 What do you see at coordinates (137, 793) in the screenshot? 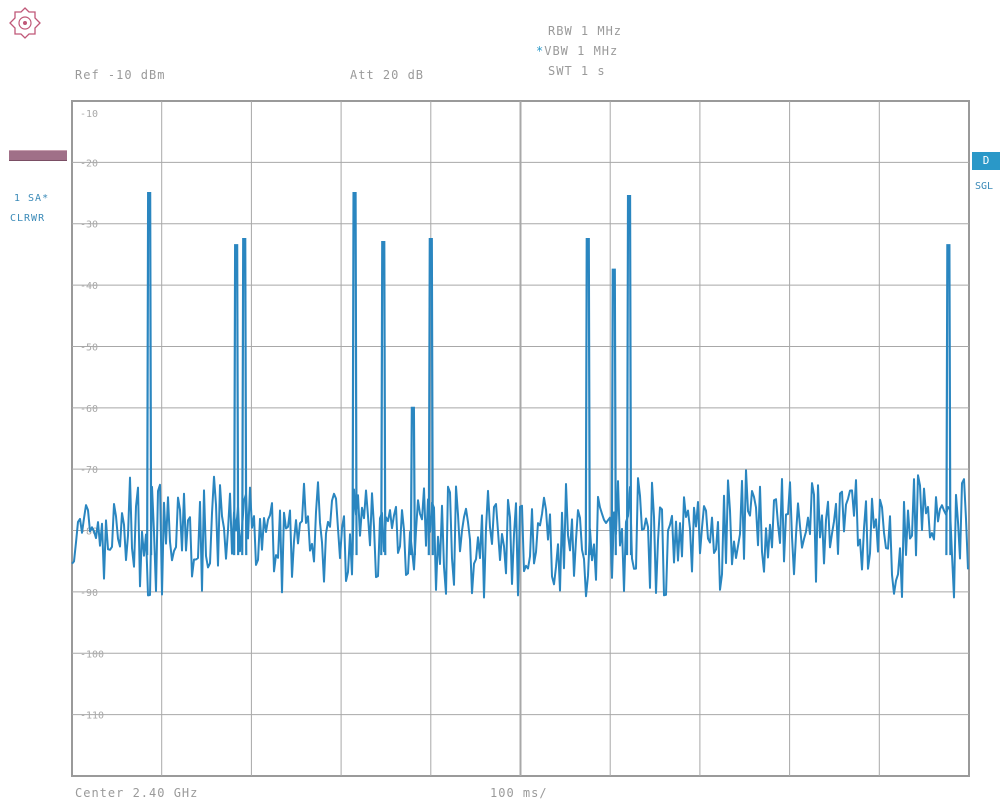
I see `center-frequency-readout: Center 2.40 GHz` at bounding box center [137, 793].